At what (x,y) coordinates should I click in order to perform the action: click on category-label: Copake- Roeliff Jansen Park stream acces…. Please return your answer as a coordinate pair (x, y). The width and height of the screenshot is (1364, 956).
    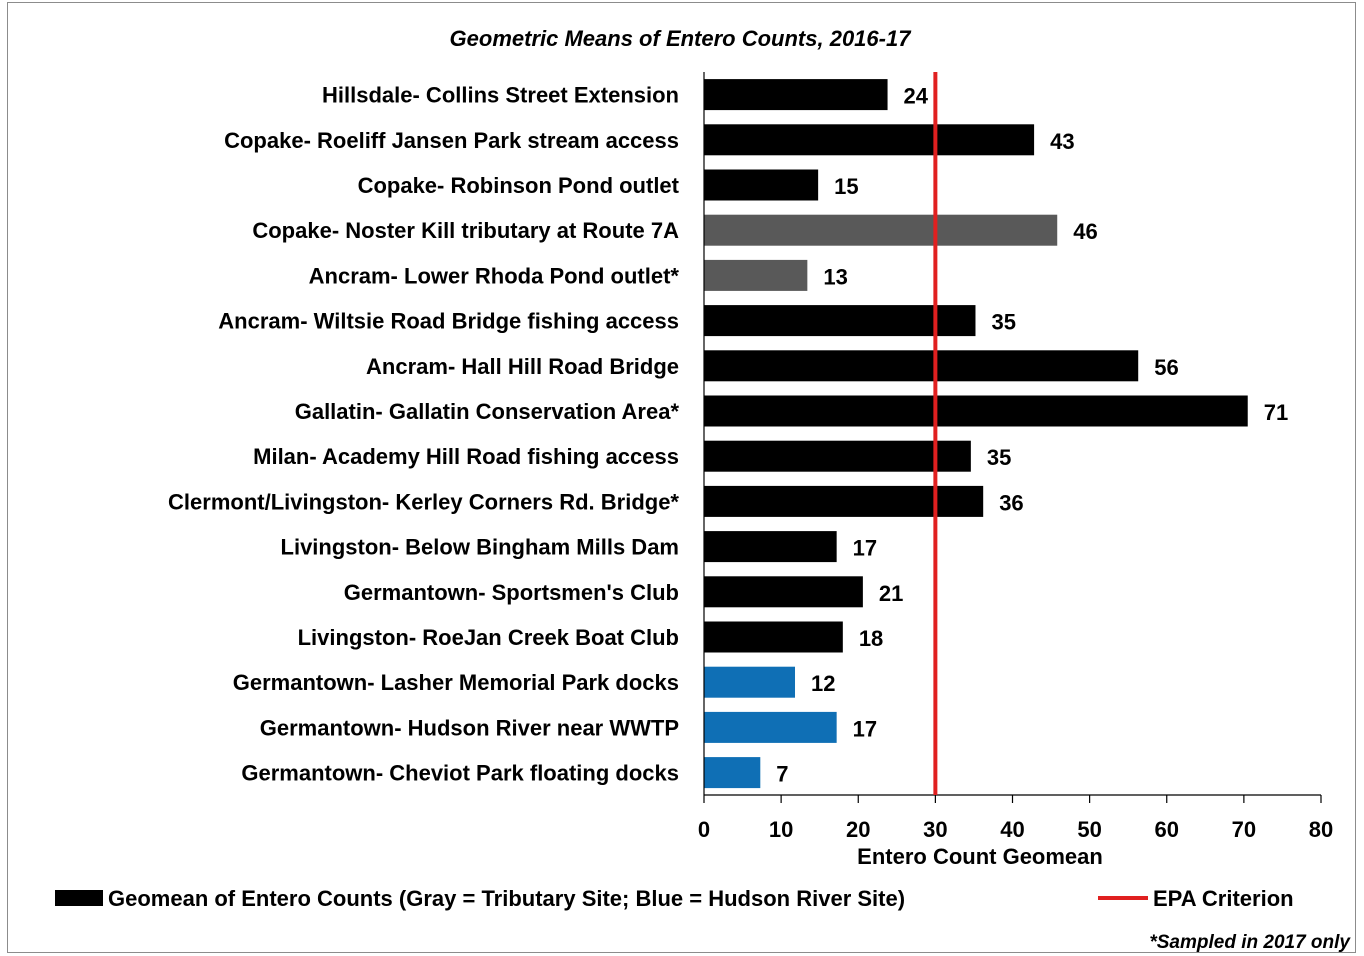
    Looking at the image, I should click on (451, 140).